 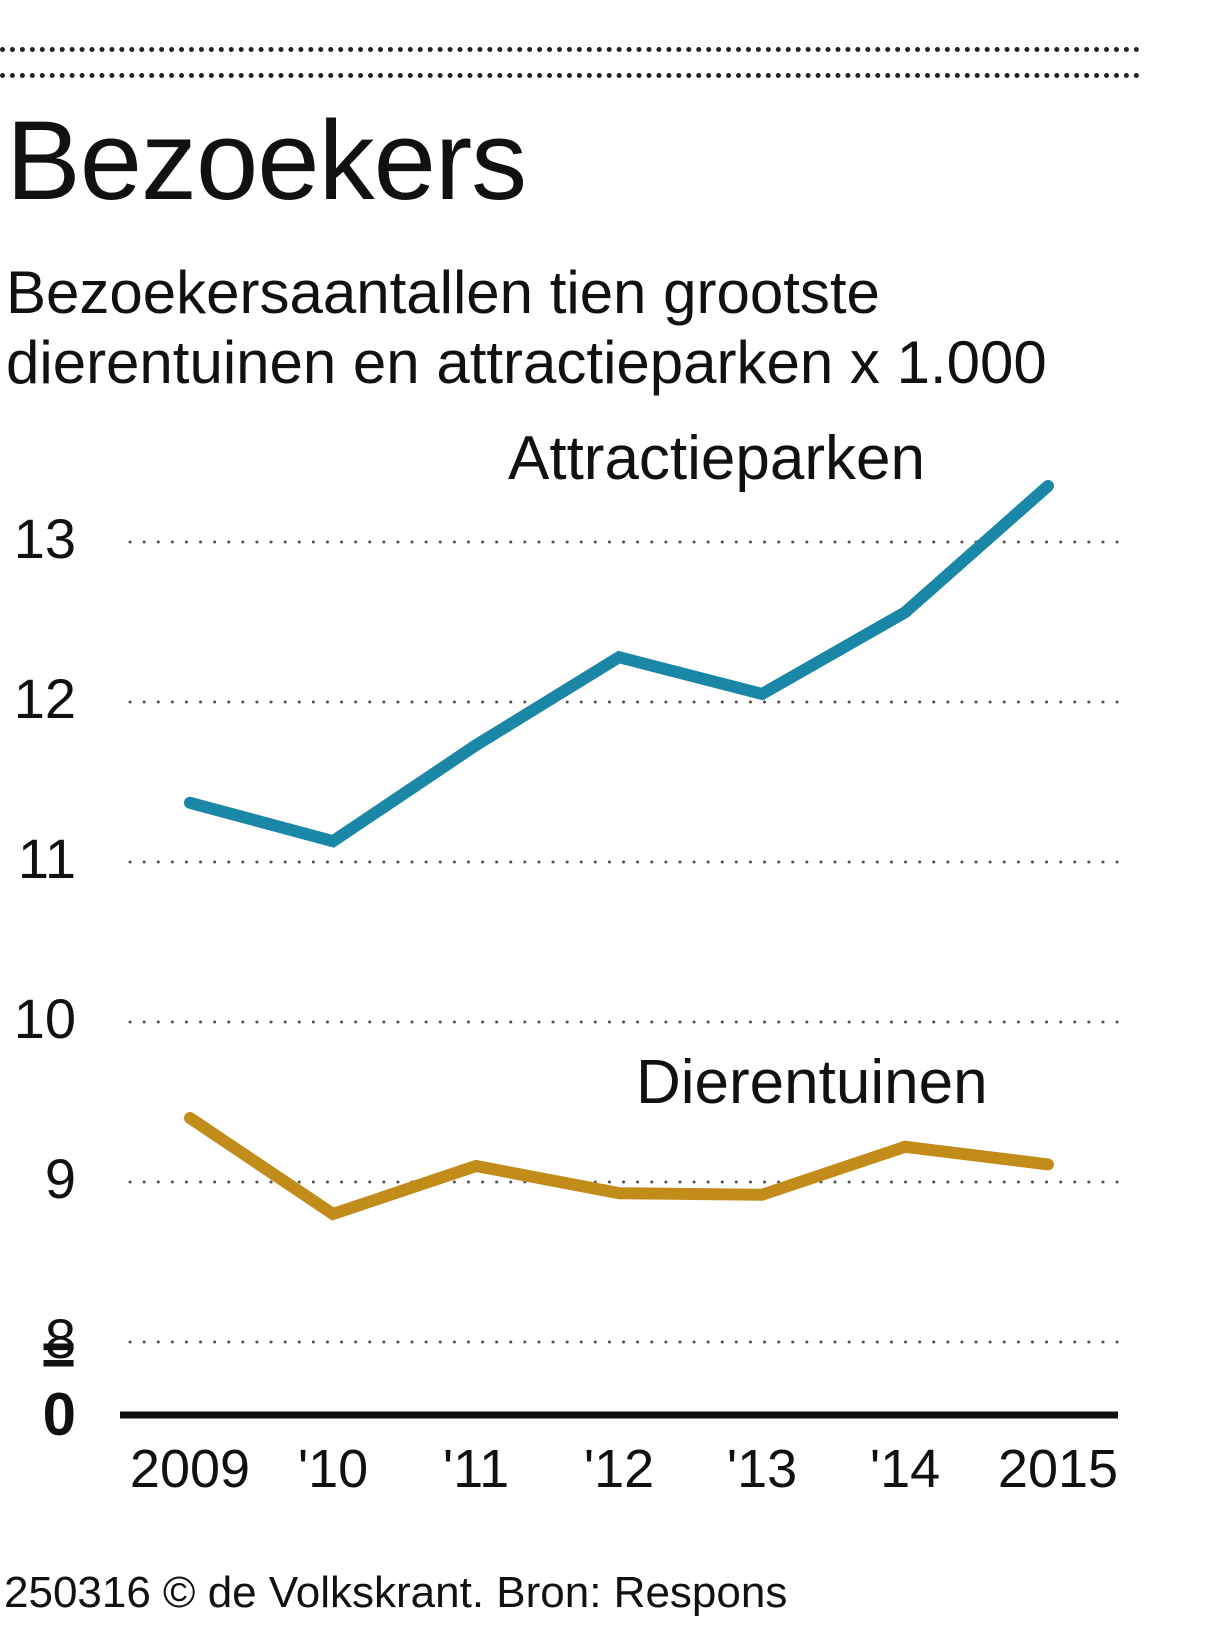 What do you see at coordinates (47, 858) in the screenshot?
I see `y-tick-label-11: 11` at bounding box center [47, 858].